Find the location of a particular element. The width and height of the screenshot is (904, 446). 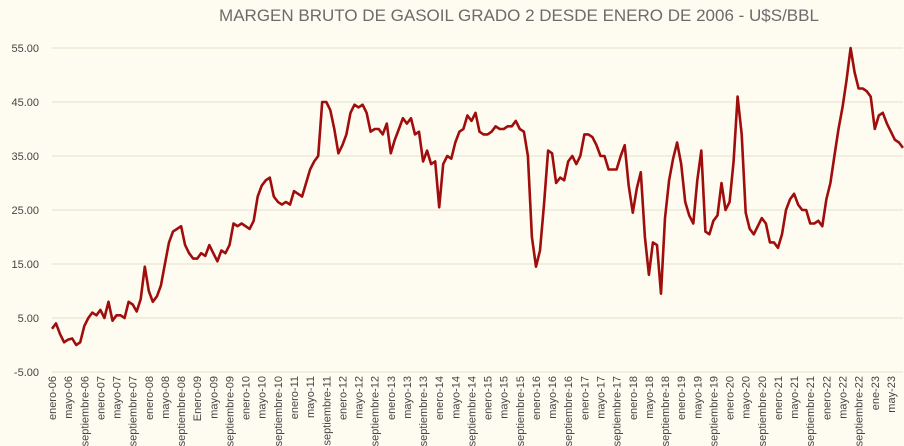

x-tick-label: enero-14 is located at coordinates (440, 398).